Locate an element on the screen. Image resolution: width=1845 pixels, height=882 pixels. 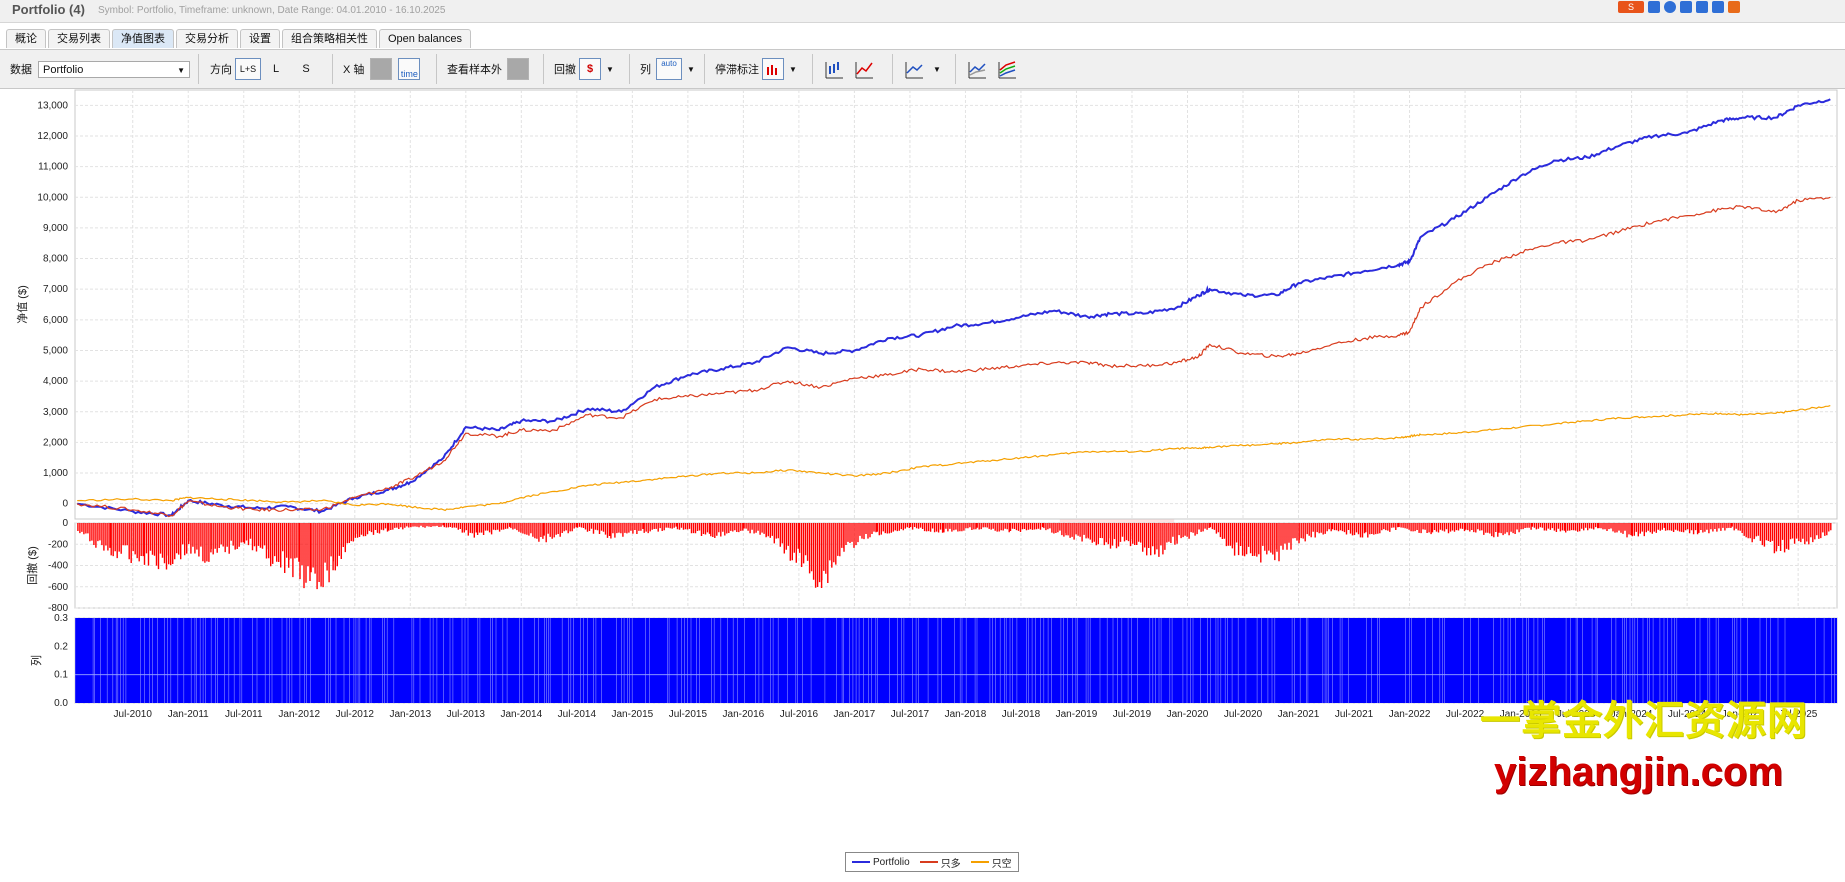
y-tick-label: -800 is located at coordinates (58, 608).